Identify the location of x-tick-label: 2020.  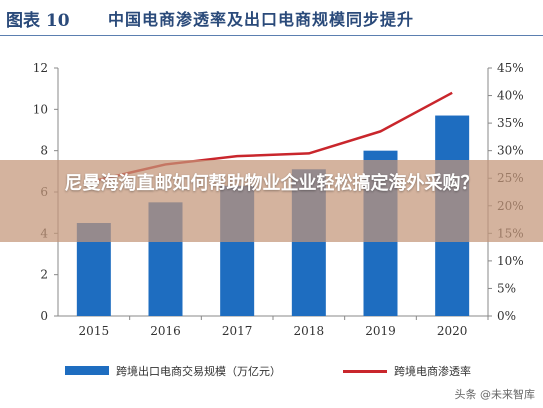
(452, 331).